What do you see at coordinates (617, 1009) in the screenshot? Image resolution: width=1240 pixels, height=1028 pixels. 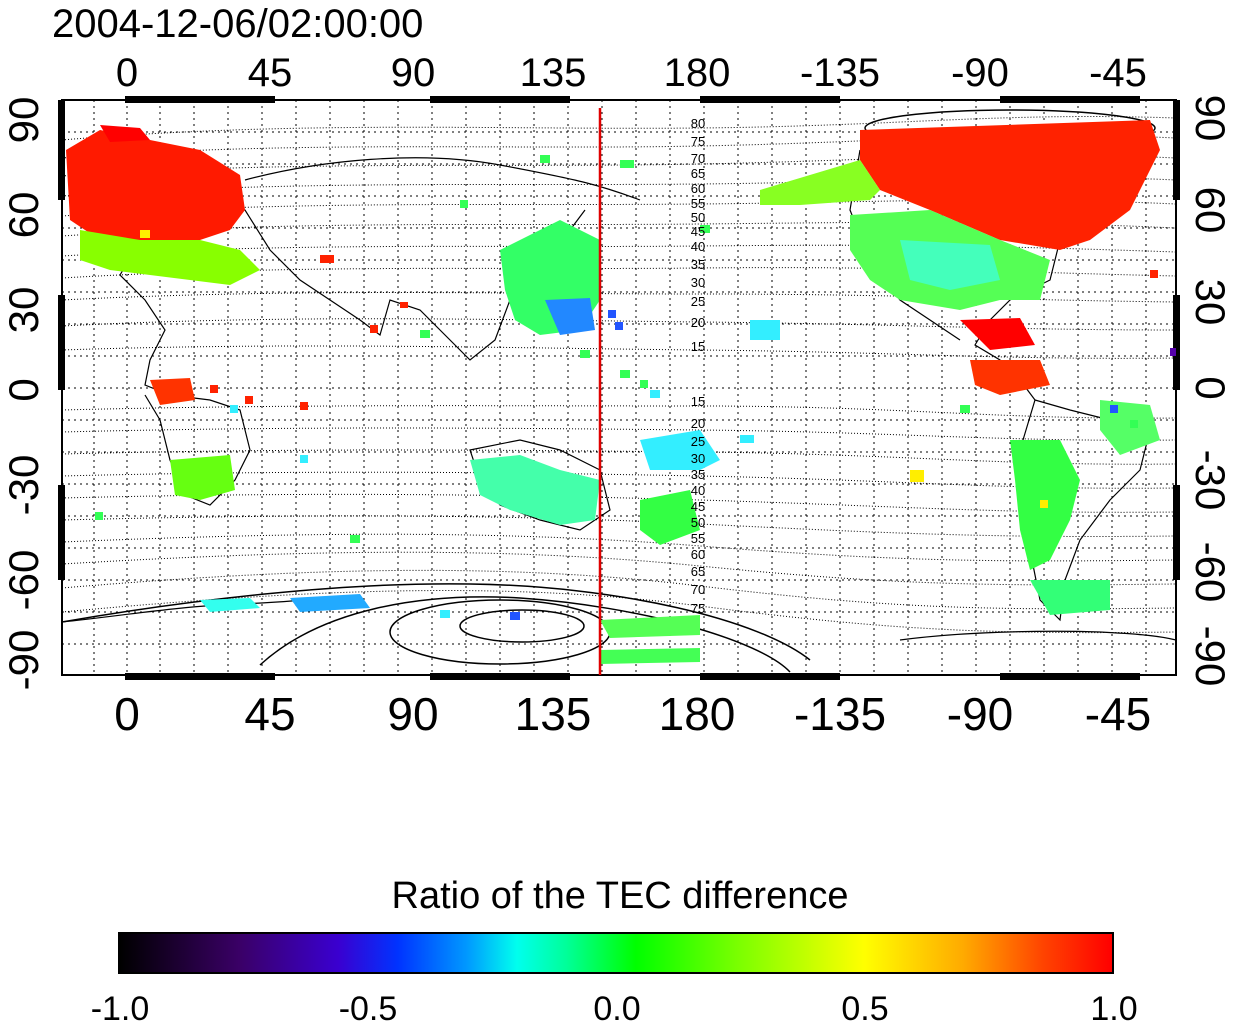 I see `colorbar-tick-label: 0.0` at bounding box center [617, 1009].